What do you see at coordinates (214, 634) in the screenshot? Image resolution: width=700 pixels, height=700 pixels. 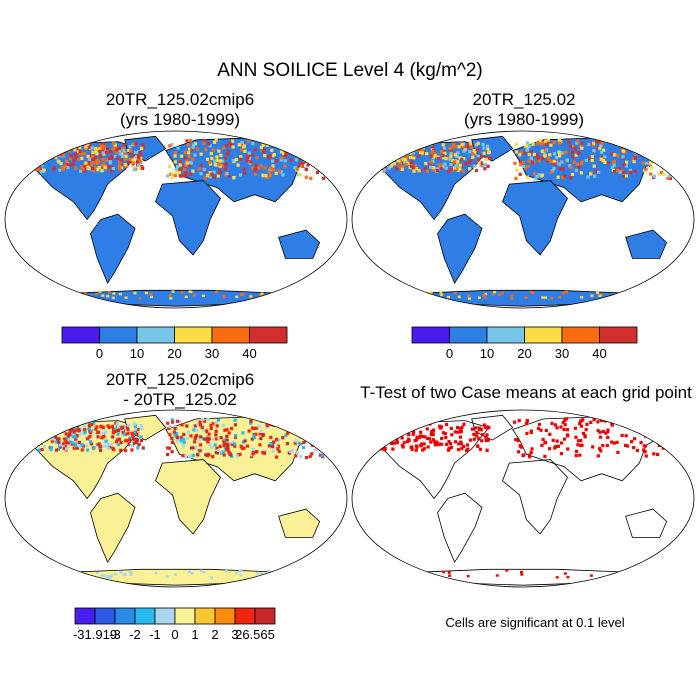 I see `colorbar-p3-tick-6: 2` at bounding box center [214, 634].